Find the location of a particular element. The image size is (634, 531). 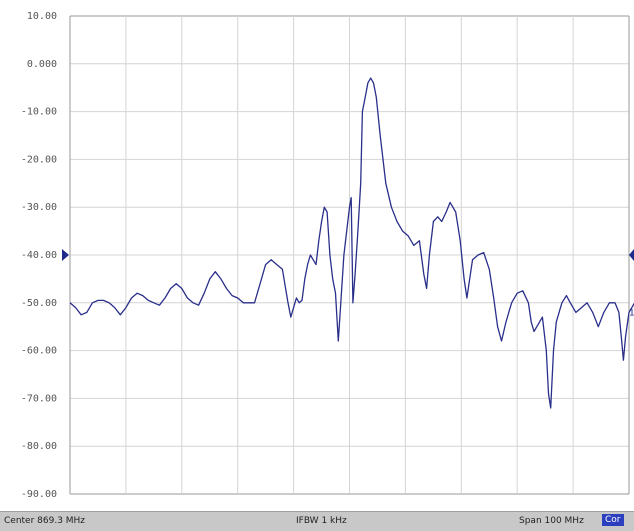

center-frequency-label: Center 869.3 MHz is located at coordinates (45, 521).